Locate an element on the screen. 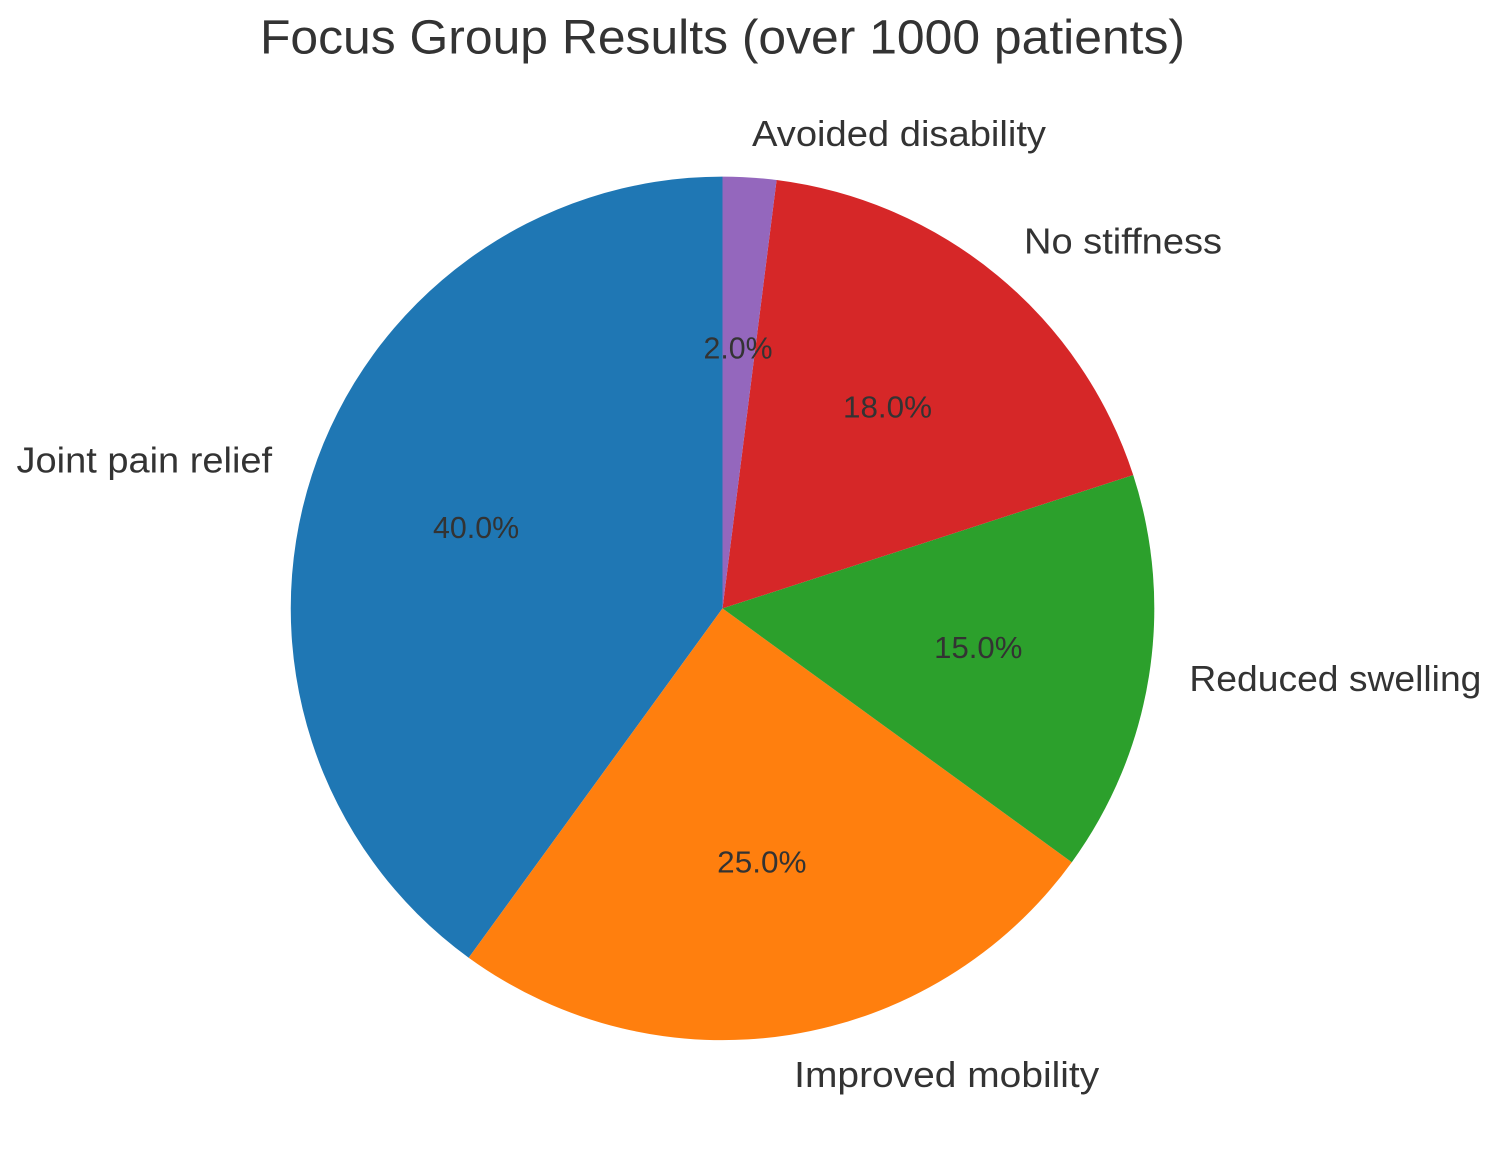  svg-text: 25.0% is located at coordinates (761, 863).